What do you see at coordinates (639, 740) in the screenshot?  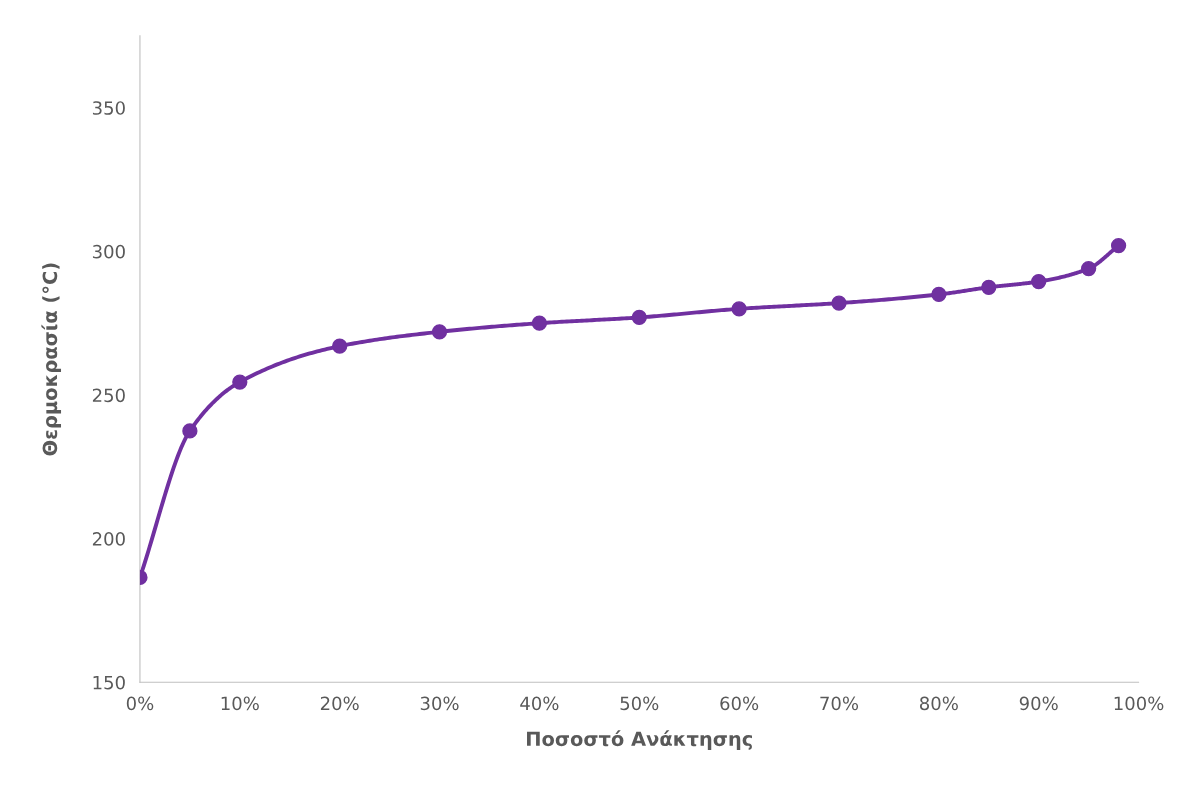 I see `x-axis-title: Ποσοστό Ανάκτησης` at bounding box center [639, 740].